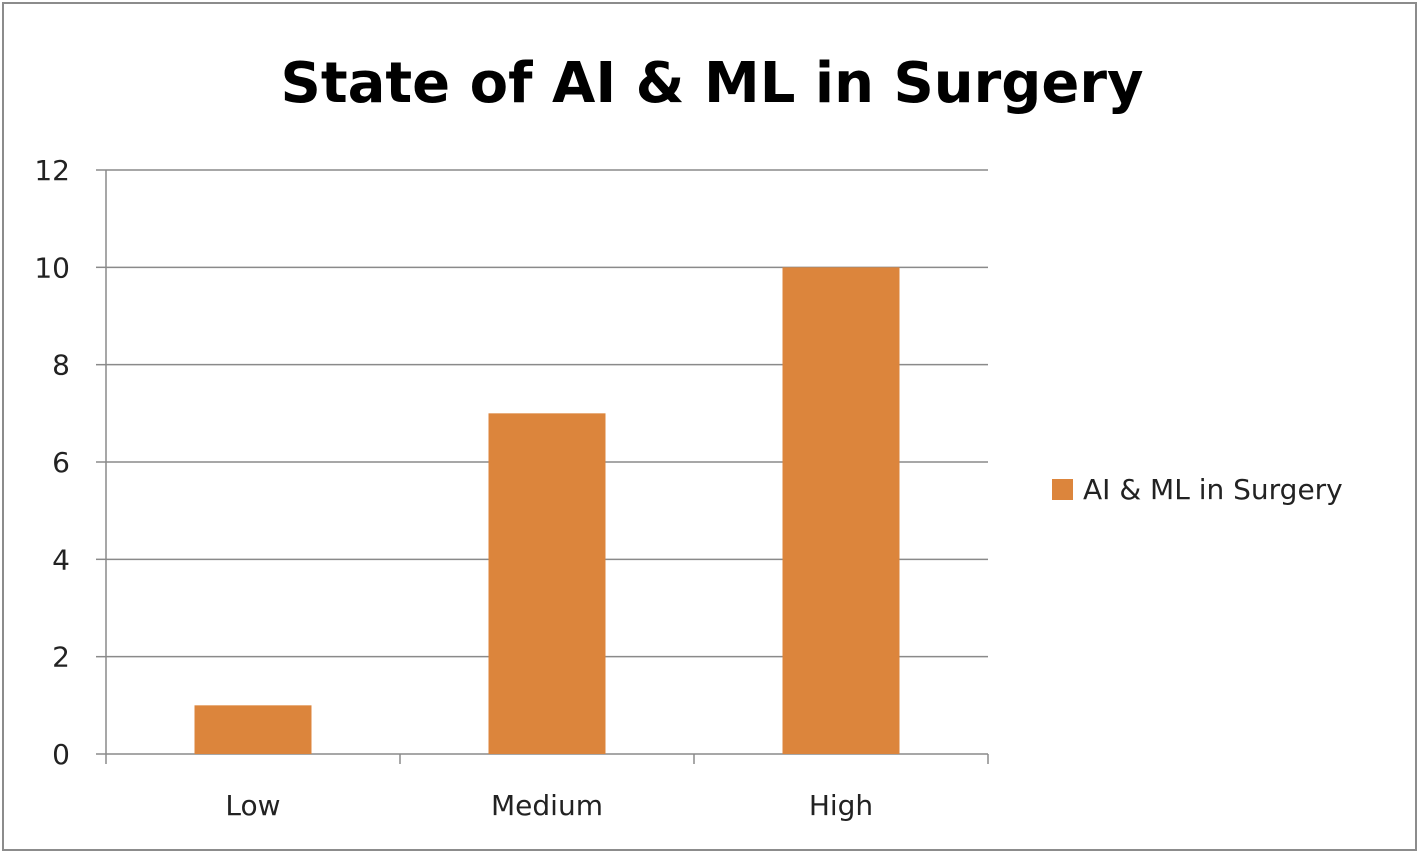  I want to click on bar-high, so click(841, 510).